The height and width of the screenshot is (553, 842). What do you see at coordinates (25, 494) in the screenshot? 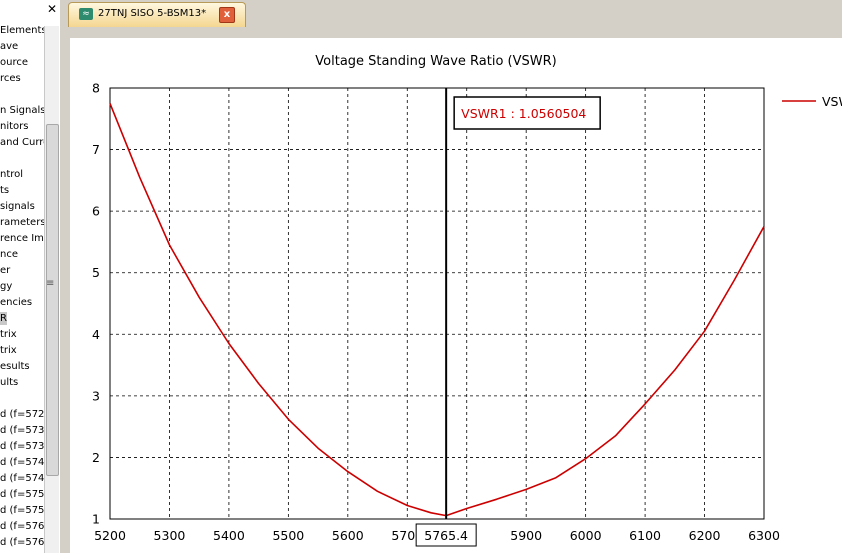
I see `sidebar-item: d (f=5750` at bounding box center [25, 494].